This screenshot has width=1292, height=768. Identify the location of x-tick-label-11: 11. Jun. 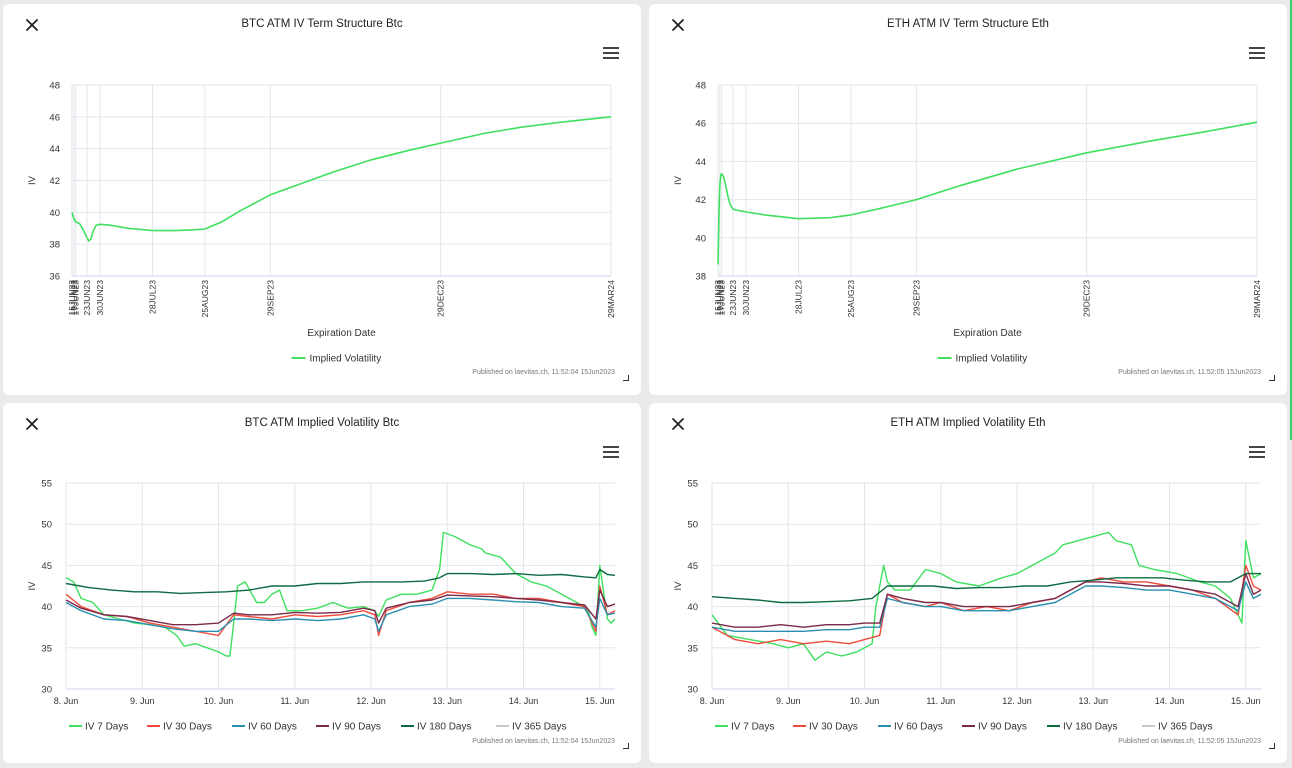
(940, 701).